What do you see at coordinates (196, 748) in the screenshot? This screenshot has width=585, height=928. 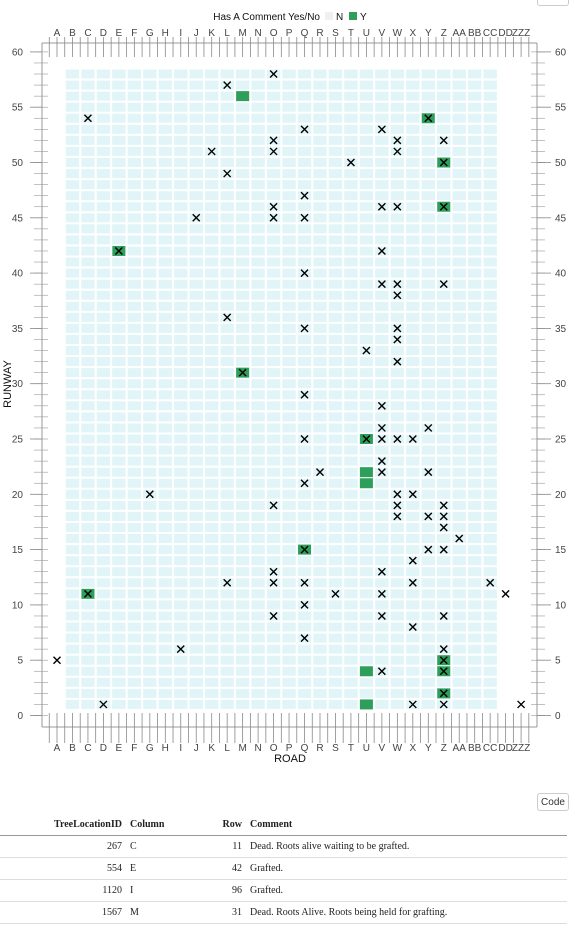 I see `x-tick-label-bottom: J` at bounding box center [196, 748].